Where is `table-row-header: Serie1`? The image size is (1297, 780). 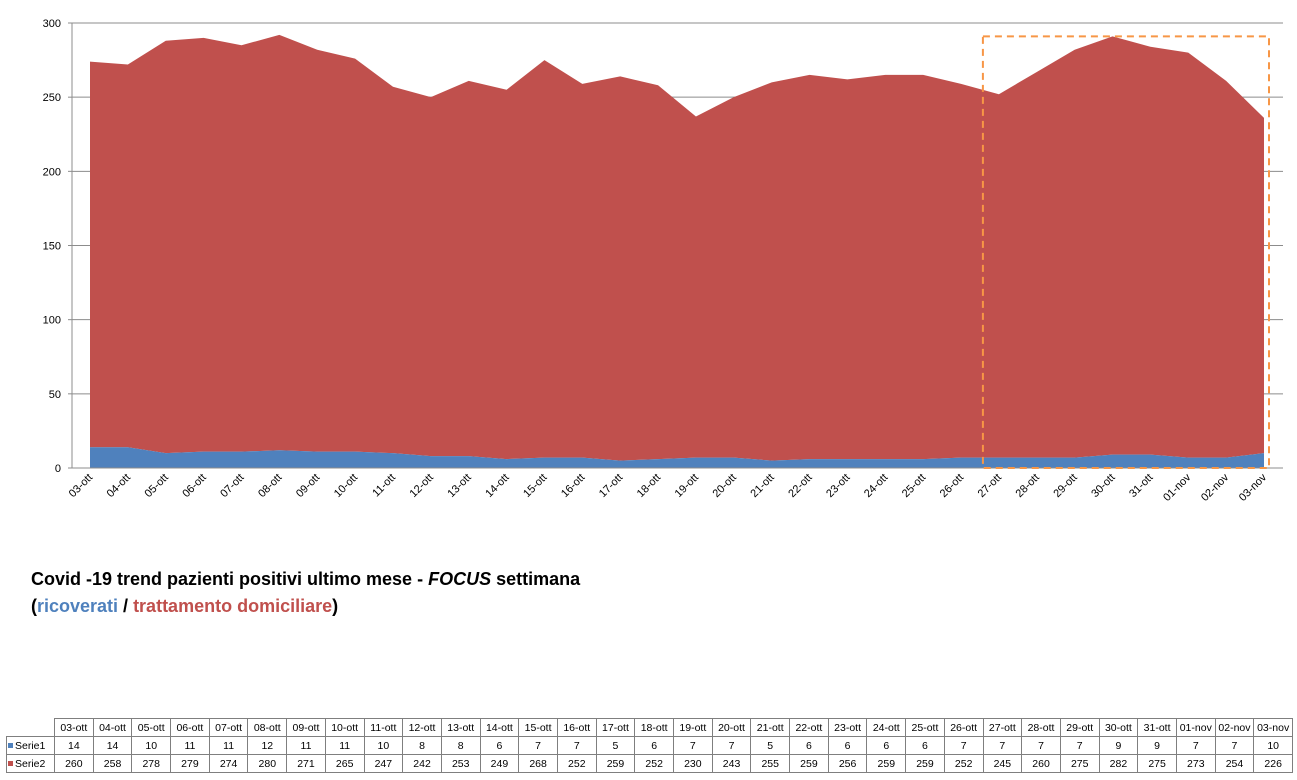 table-row-header: Serie1 is located at coordinates (30, 745).